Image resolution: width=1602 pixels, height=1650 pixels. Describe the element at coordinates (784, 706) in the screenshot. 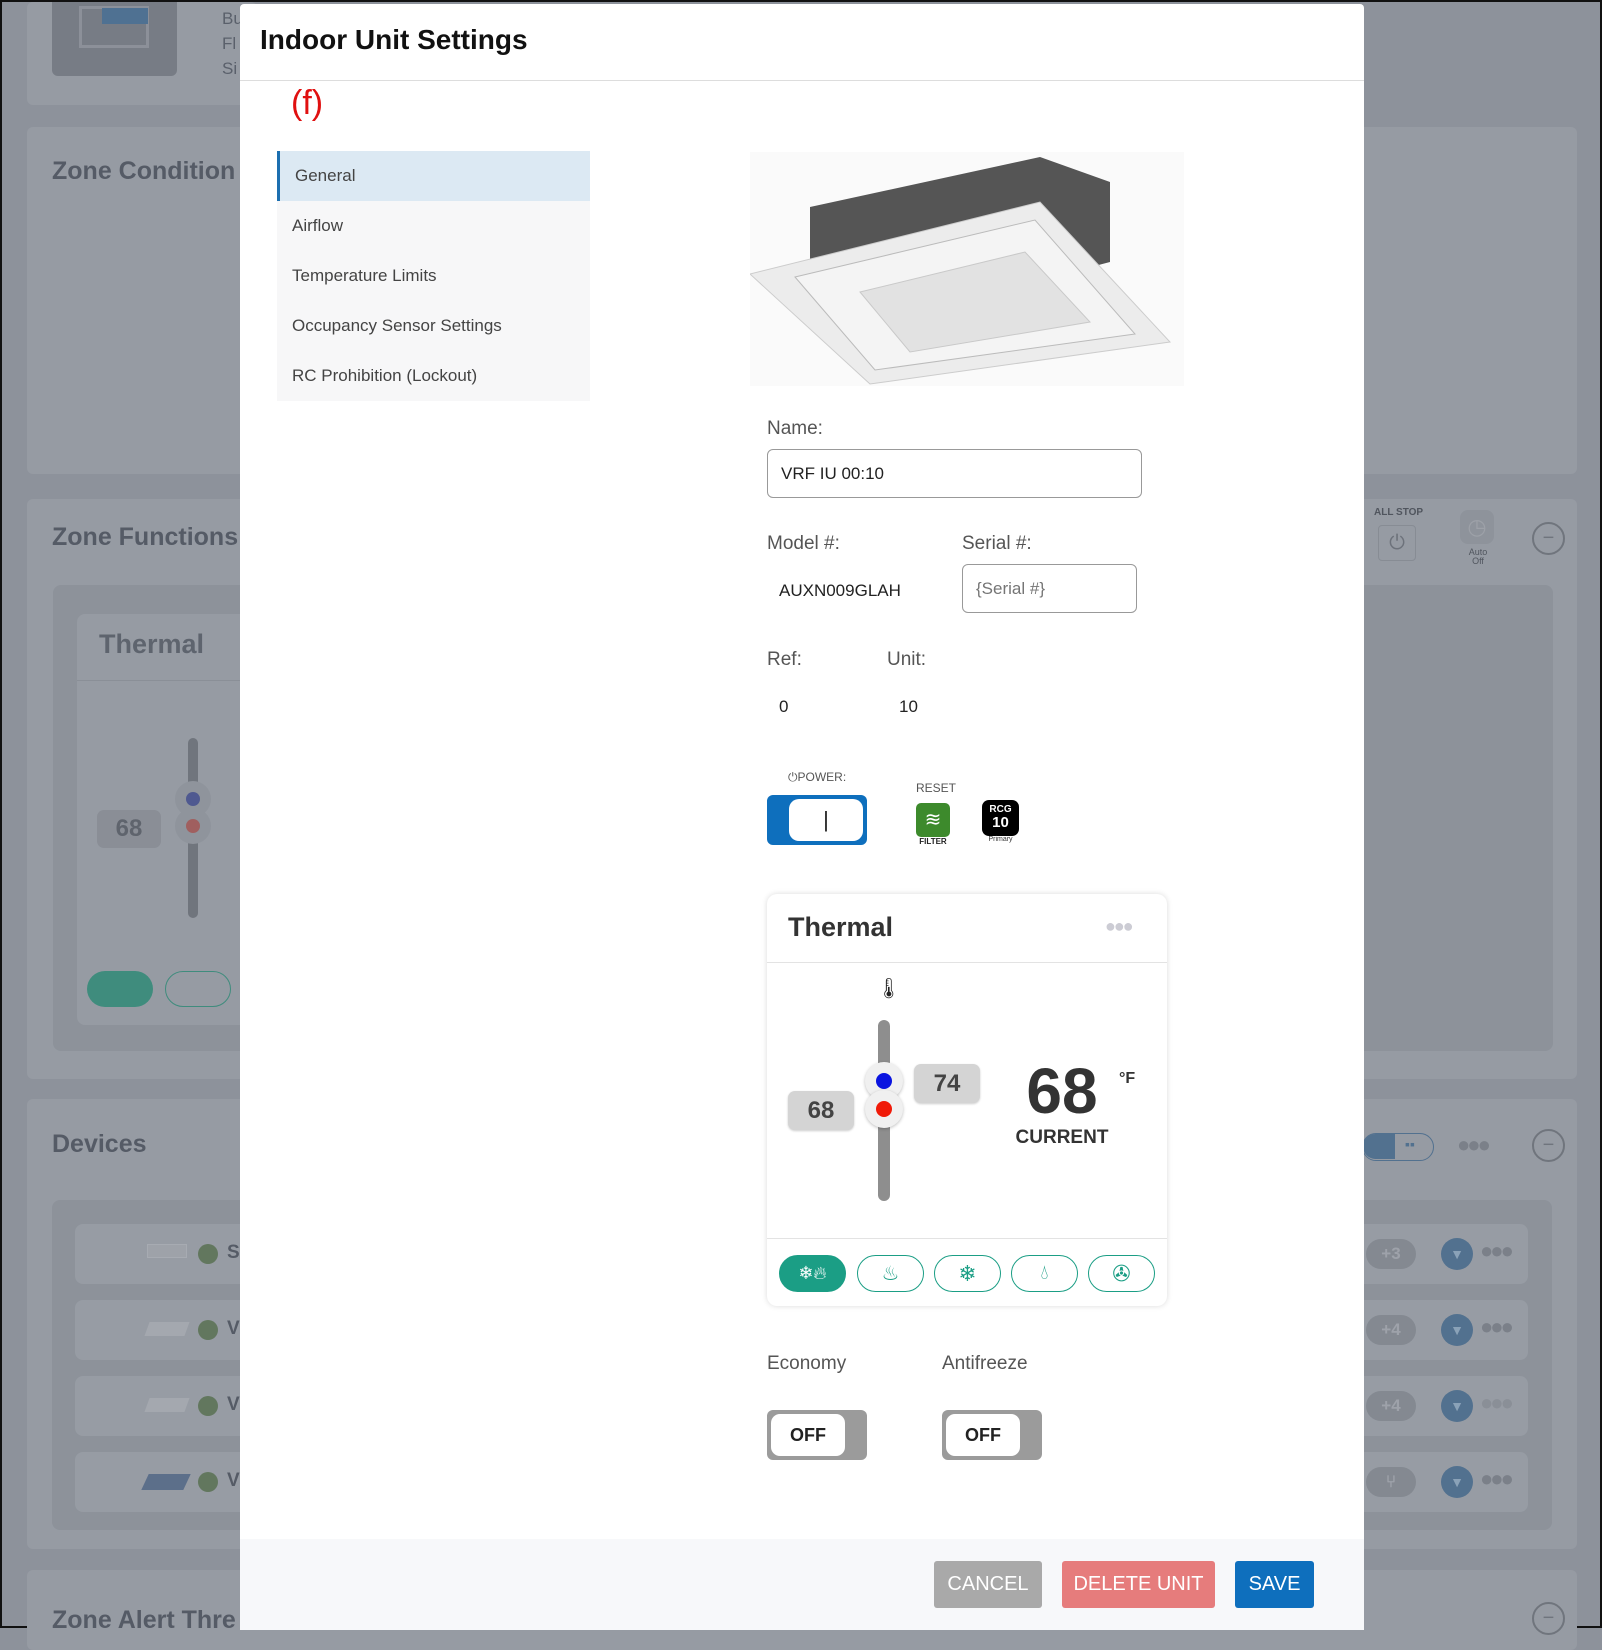

I see `ref-value: 0` at that location.